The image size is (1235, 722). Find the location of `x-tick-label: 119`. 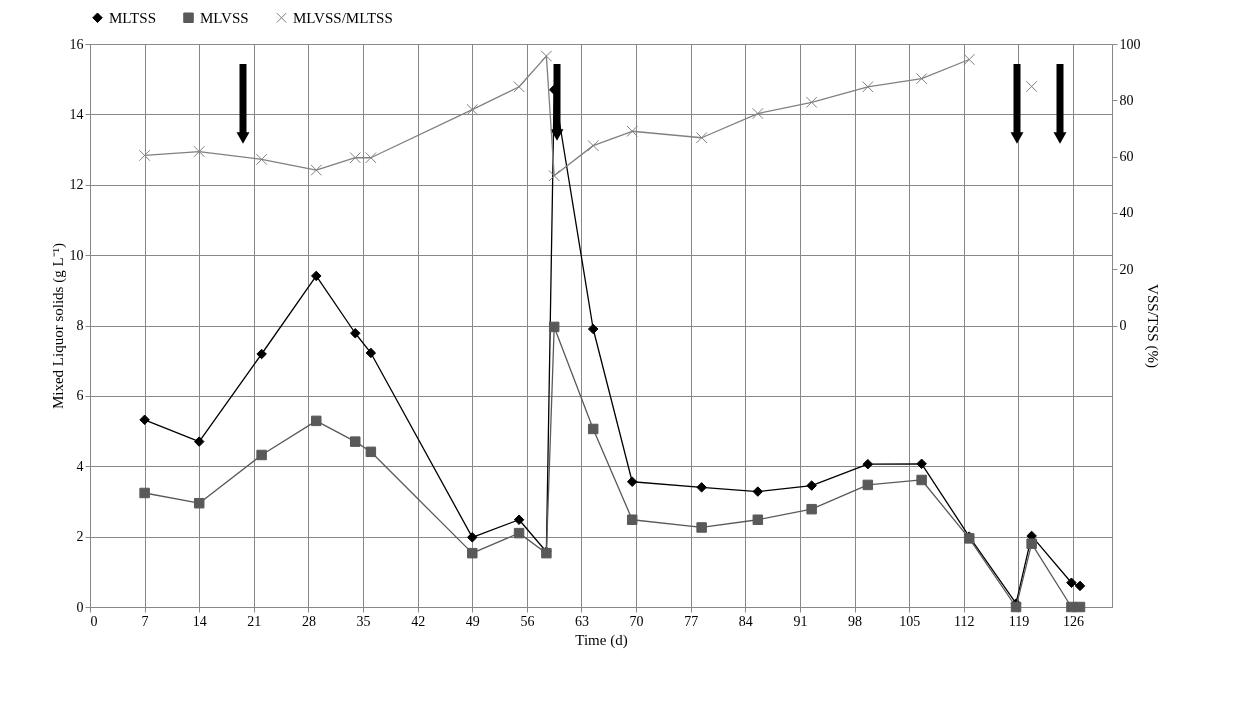

x-tick-label: 119 is located at coordinates (1019, 621).